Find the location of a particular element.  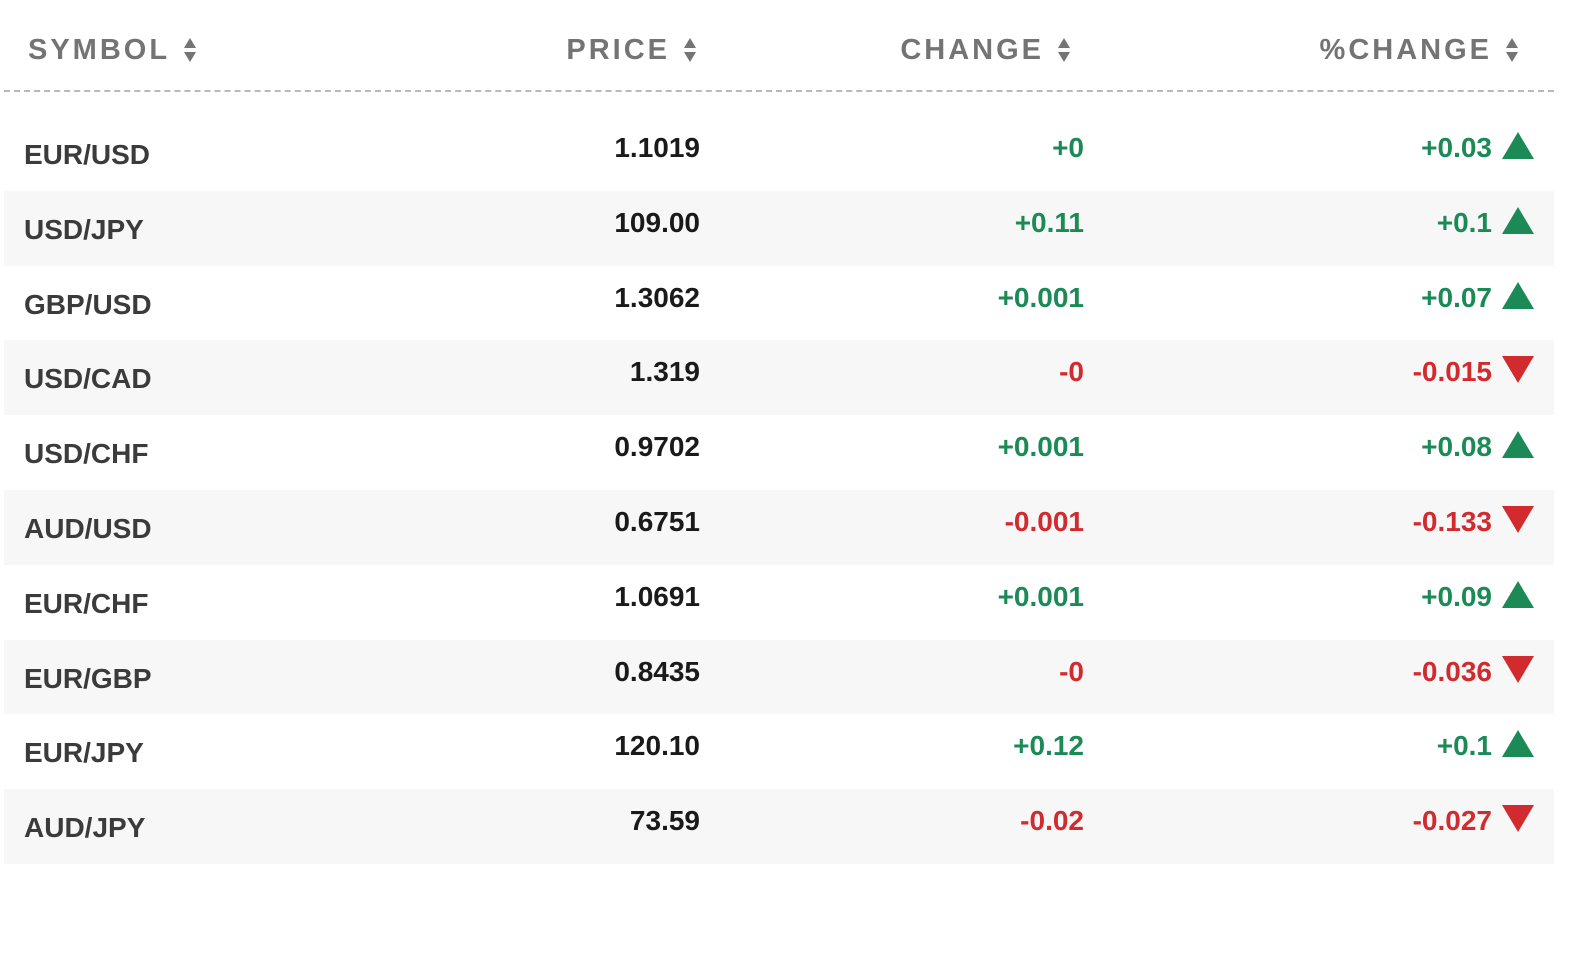

symbol-cell: AUD/JPY is located at coordinates (85, 828).